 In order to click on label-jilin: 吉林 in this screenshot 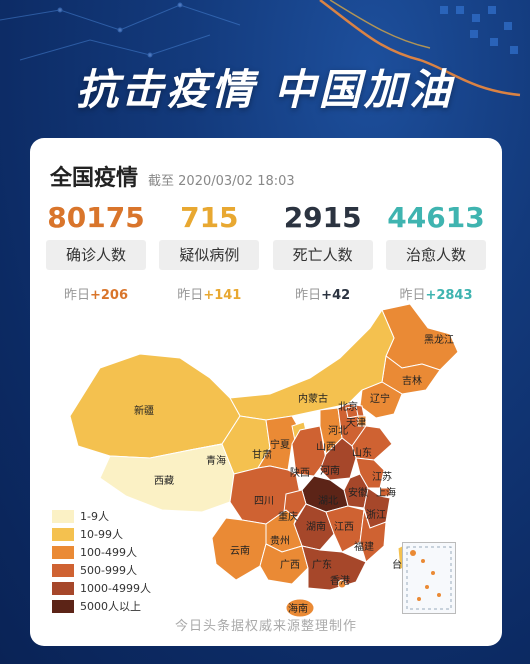, I will do `click(412, 380)`.